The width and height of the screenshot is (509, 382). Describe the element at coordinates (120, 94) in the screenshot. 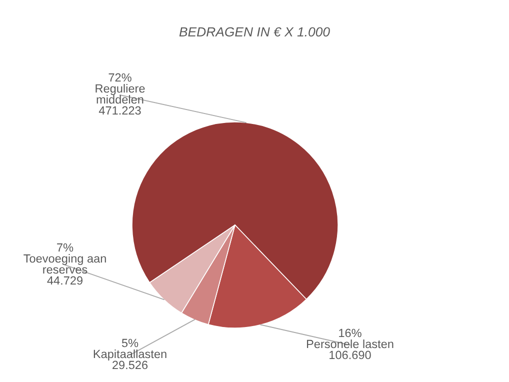

I see `slice-label: Reguliere middelen` at that location.